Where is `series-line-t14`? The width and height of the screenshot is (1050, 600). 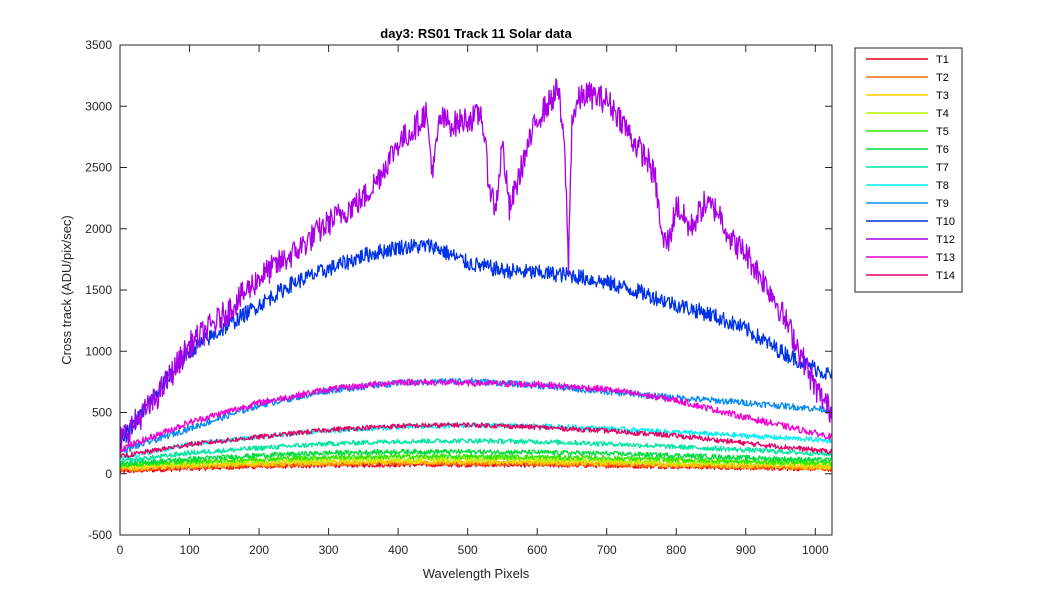 series-line-t14 is located at coordinates (476, 440).